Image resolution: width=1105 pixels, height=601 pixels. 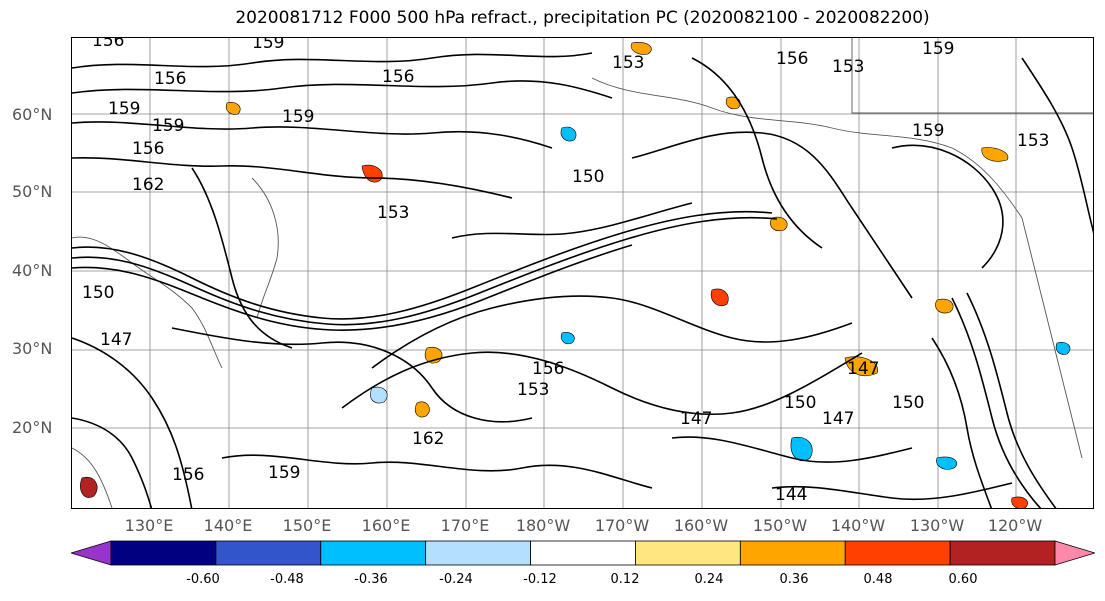 What do you see at coordinates (878, 579) in the screenshot?
I see `colorbar-tick-label: 0.48` at bounding box center [878, 579].